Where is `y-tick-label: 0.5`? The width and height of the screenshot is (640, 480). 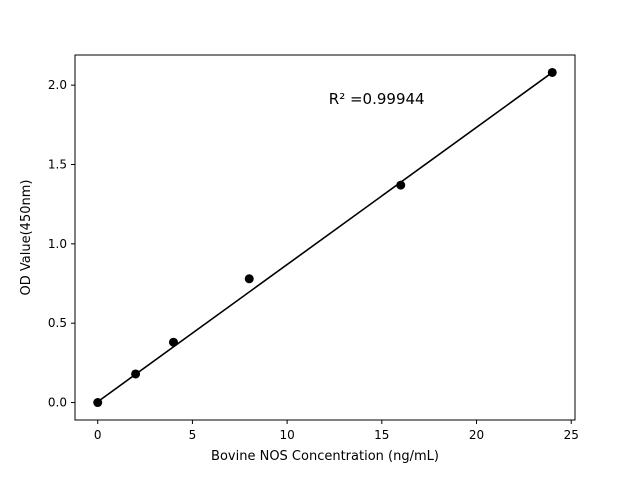
y-tick-label: 0.5 is located at coordinates (57, 323).